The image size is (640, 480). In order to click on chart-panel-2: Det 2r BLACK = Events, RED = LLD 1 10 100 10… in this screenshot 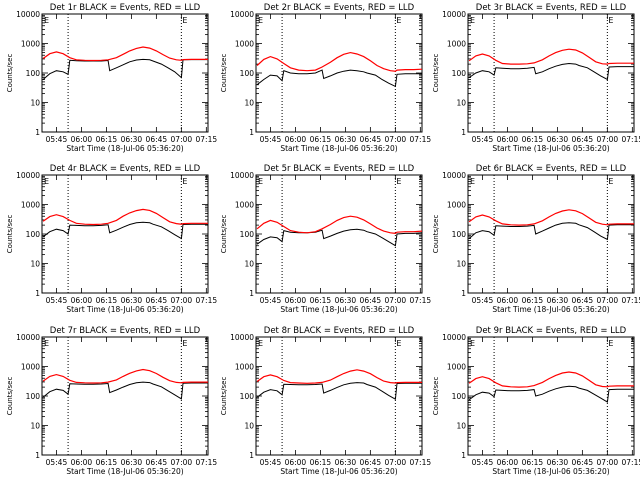, I will do `click(325, 78)`.